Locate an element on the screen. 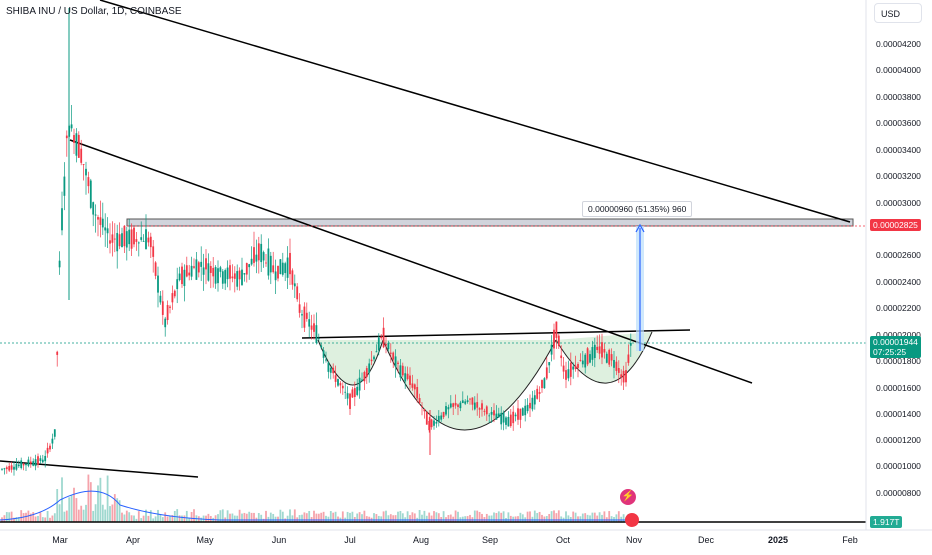 The width and height of the screenshot is (932, 555). price-tick: 0.00002000 is located at coordinates (898, 335).